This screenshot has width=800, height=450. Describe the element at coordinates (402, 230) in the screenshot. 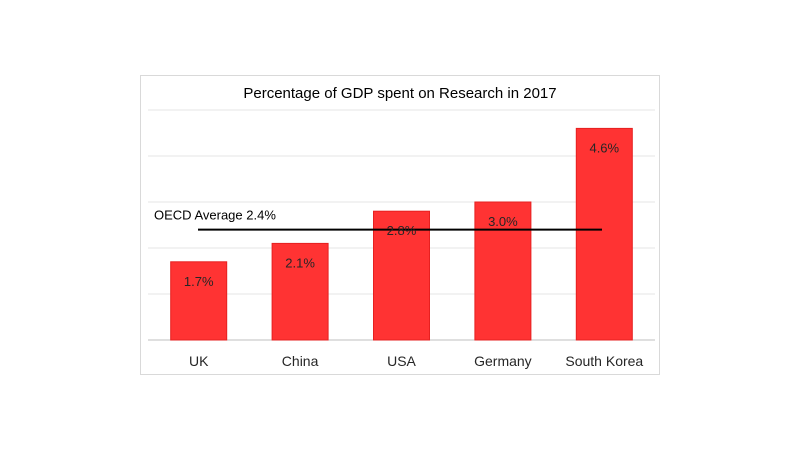

I see `data-label: 2.8%` at that location.